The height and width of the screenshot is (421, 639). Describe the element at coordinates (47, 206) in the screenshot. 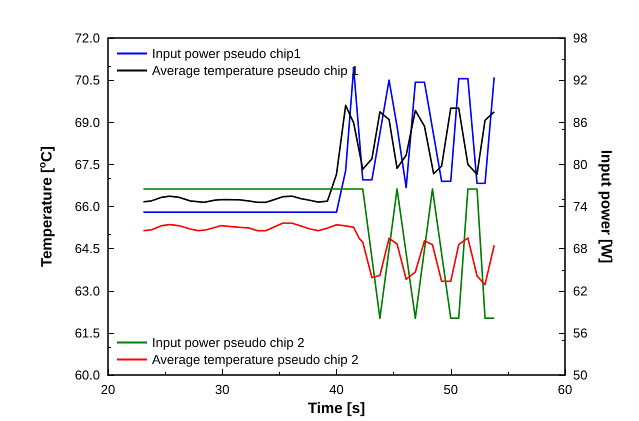

I see `y-axis-title: Temperature [oC]` at that location.